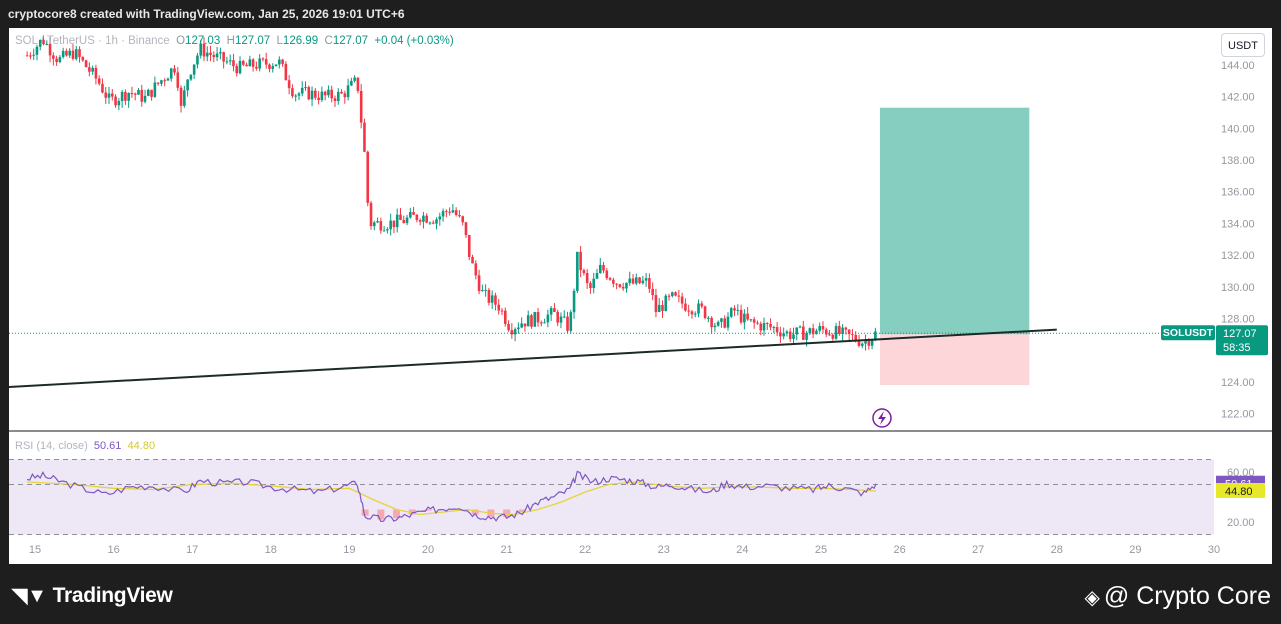  Describe the element at coordinates (1241, 523) in the screenshot. I see `rsi-axis-tick: 20.00` at that location.